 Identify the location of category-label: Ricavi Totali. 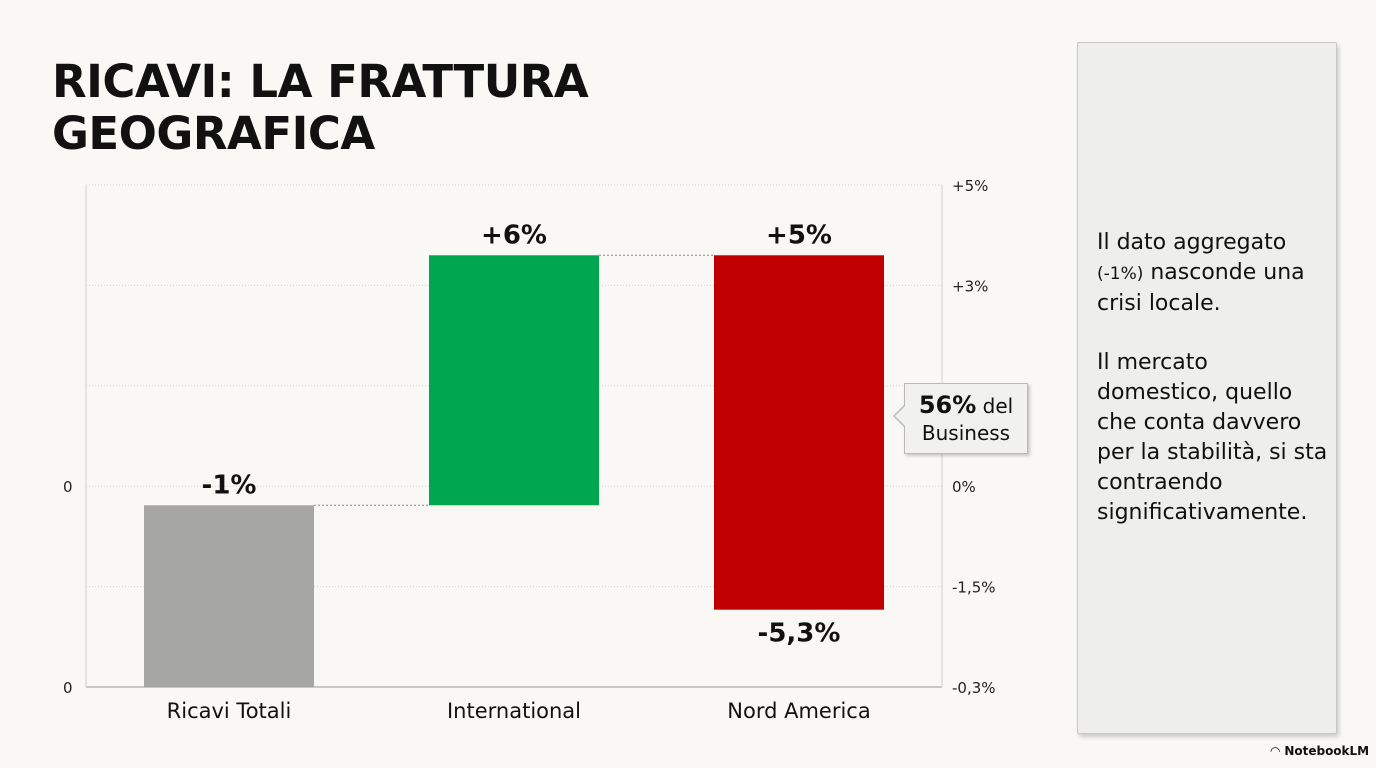
(229, 711).